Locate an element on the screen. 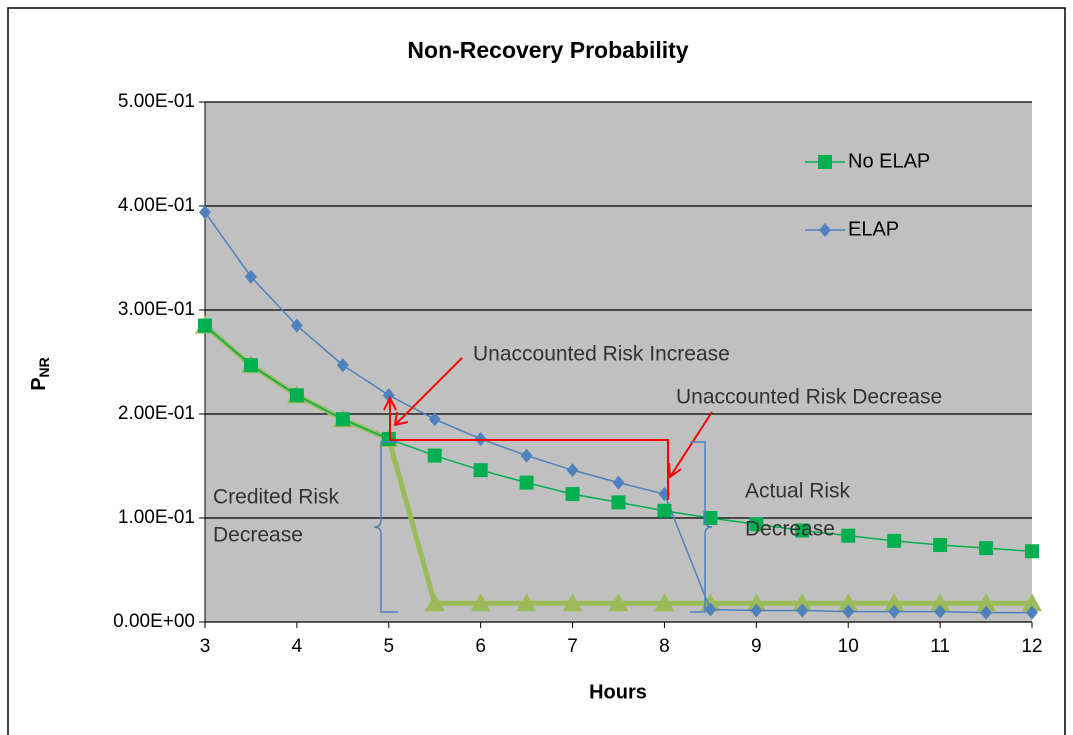 The image size is (1073, 735). y-axis-label-subscript: NR is located at coordinates (44, 367).